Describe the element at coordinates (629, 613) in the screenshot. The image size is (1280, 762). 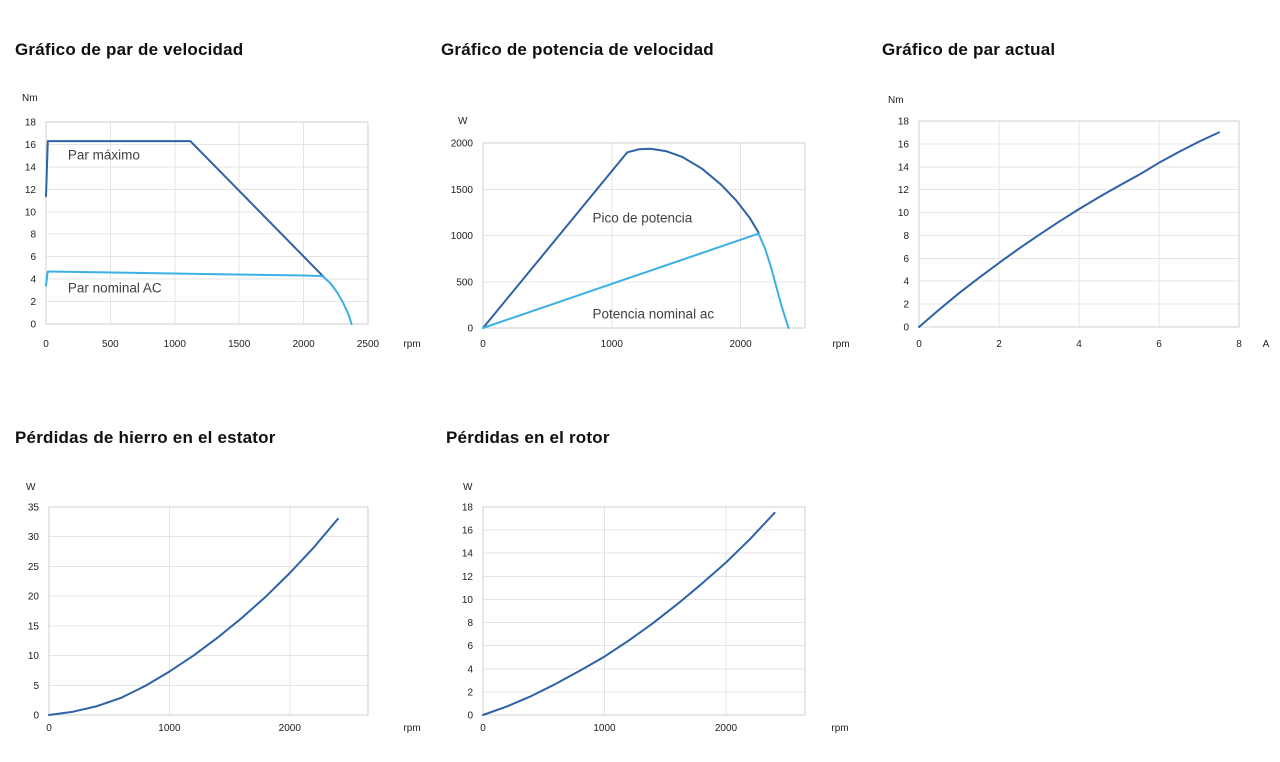
I see `series-line-pérdidas-en-el-rotor` at that location.